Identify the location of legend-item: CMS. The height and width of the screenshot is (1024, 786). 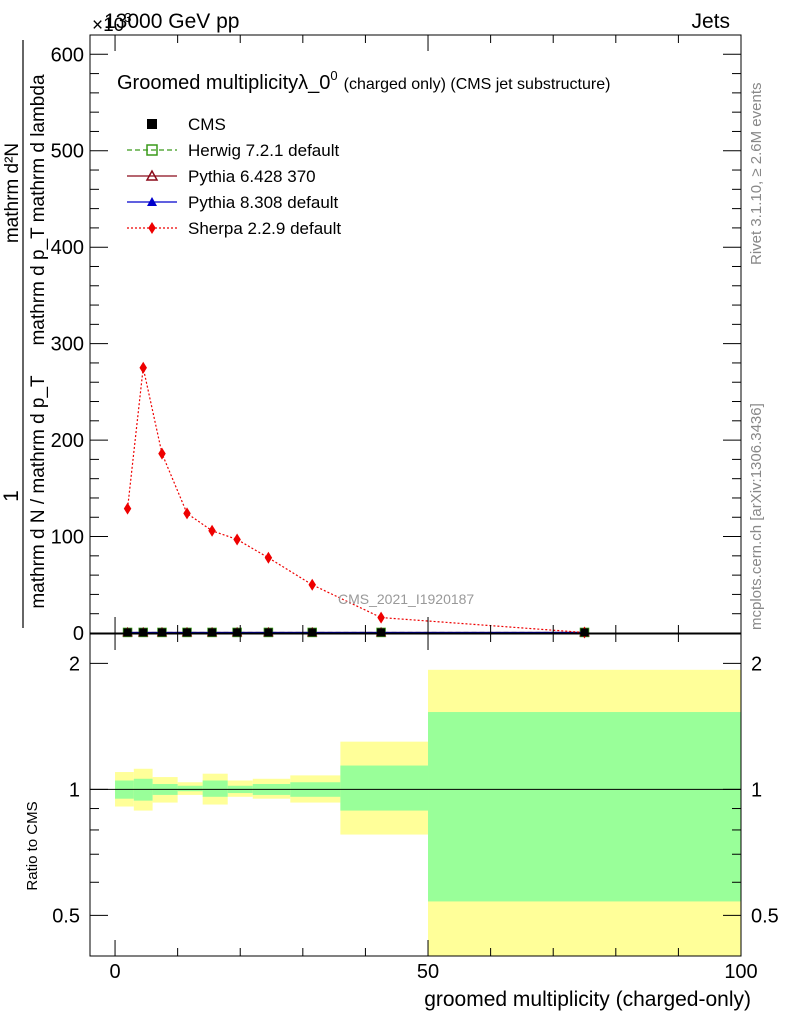
(186, 124).